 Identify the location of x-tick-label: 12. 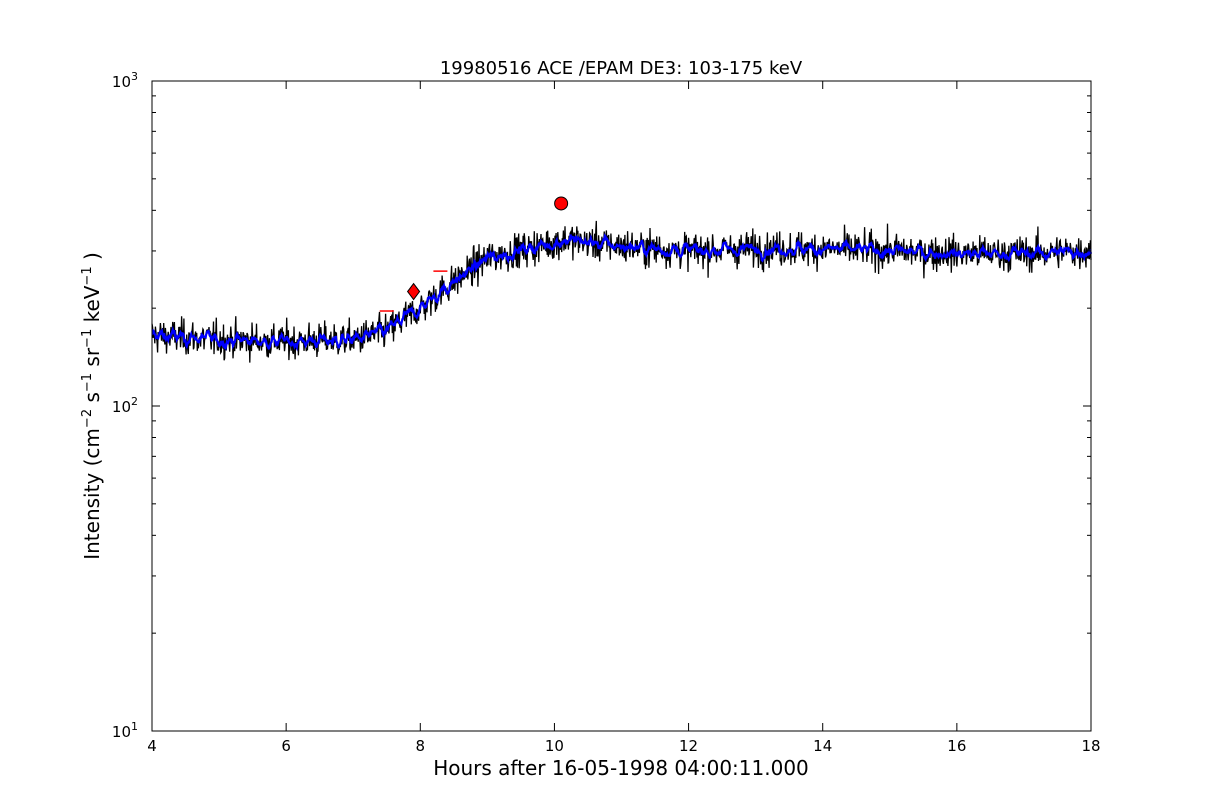
(688, 746).